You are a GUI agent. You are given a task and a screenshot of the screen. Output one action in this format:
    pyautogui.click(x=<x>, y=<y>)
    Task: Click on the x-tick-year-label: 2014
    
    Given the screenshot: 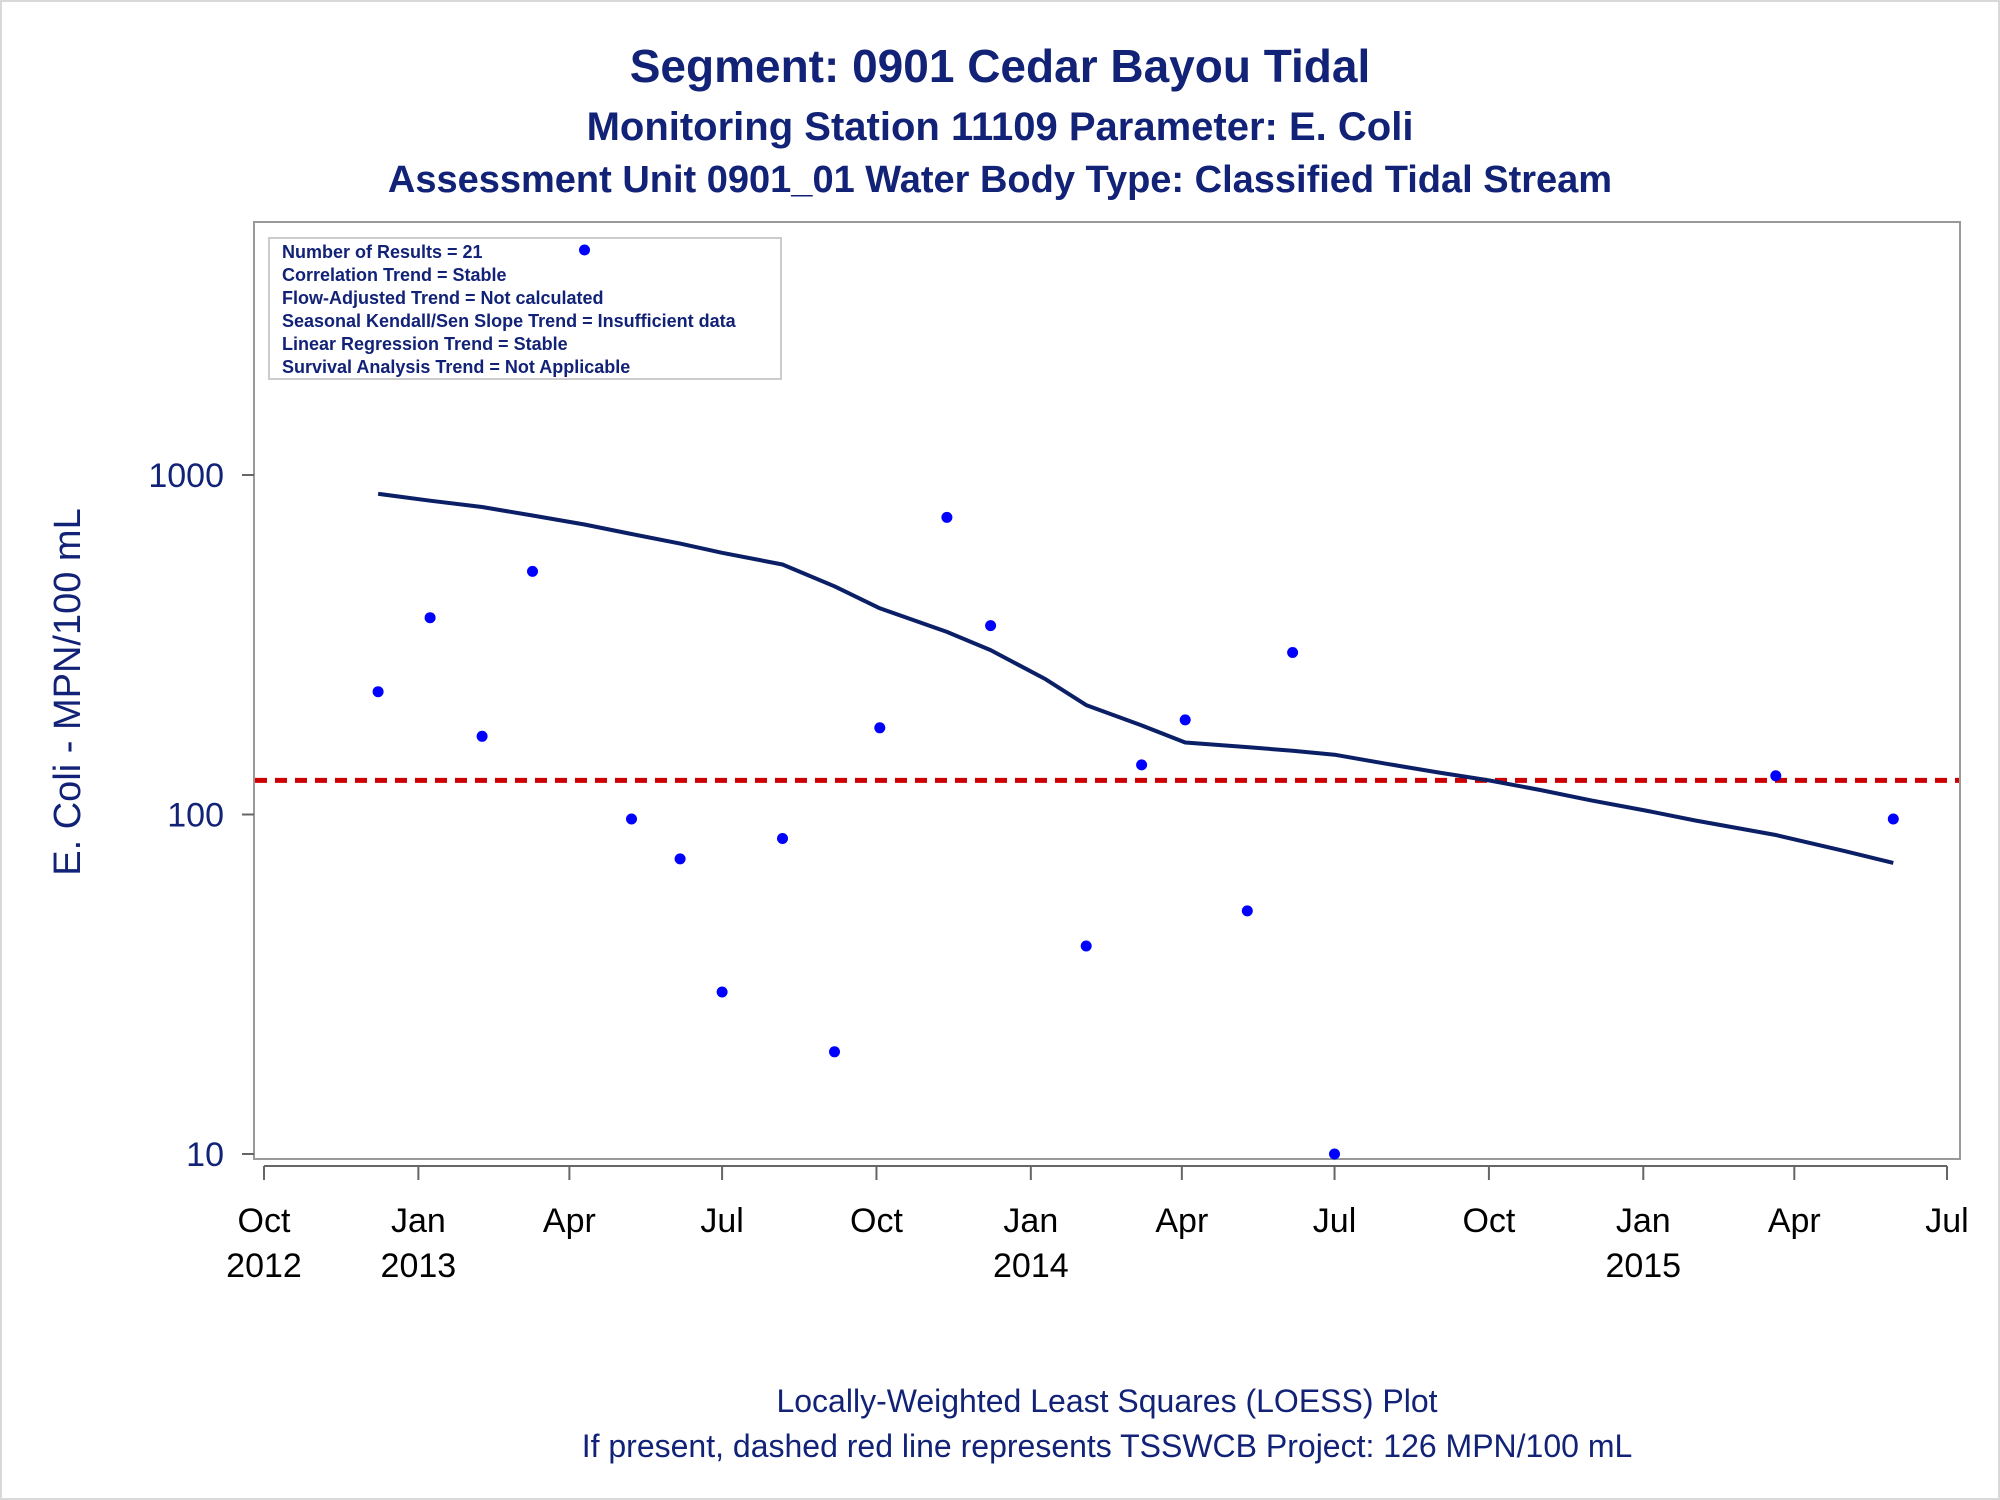 What is the action you would take?
    pyautogui.click(x=1031, y=1266)
    